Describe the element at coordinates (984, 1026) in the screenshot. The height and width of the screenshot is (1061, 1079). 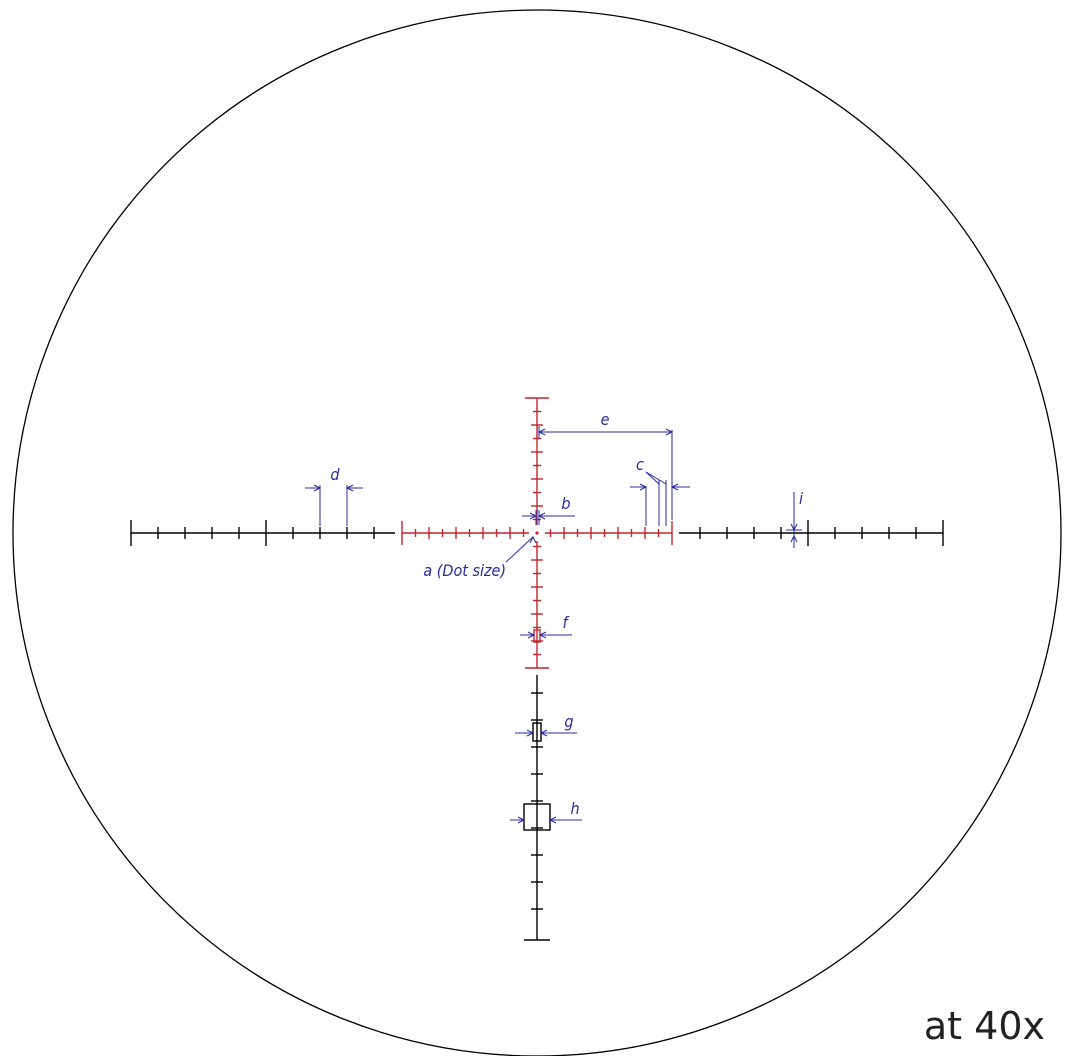
I see `magnification-label: at 40x` at that location.